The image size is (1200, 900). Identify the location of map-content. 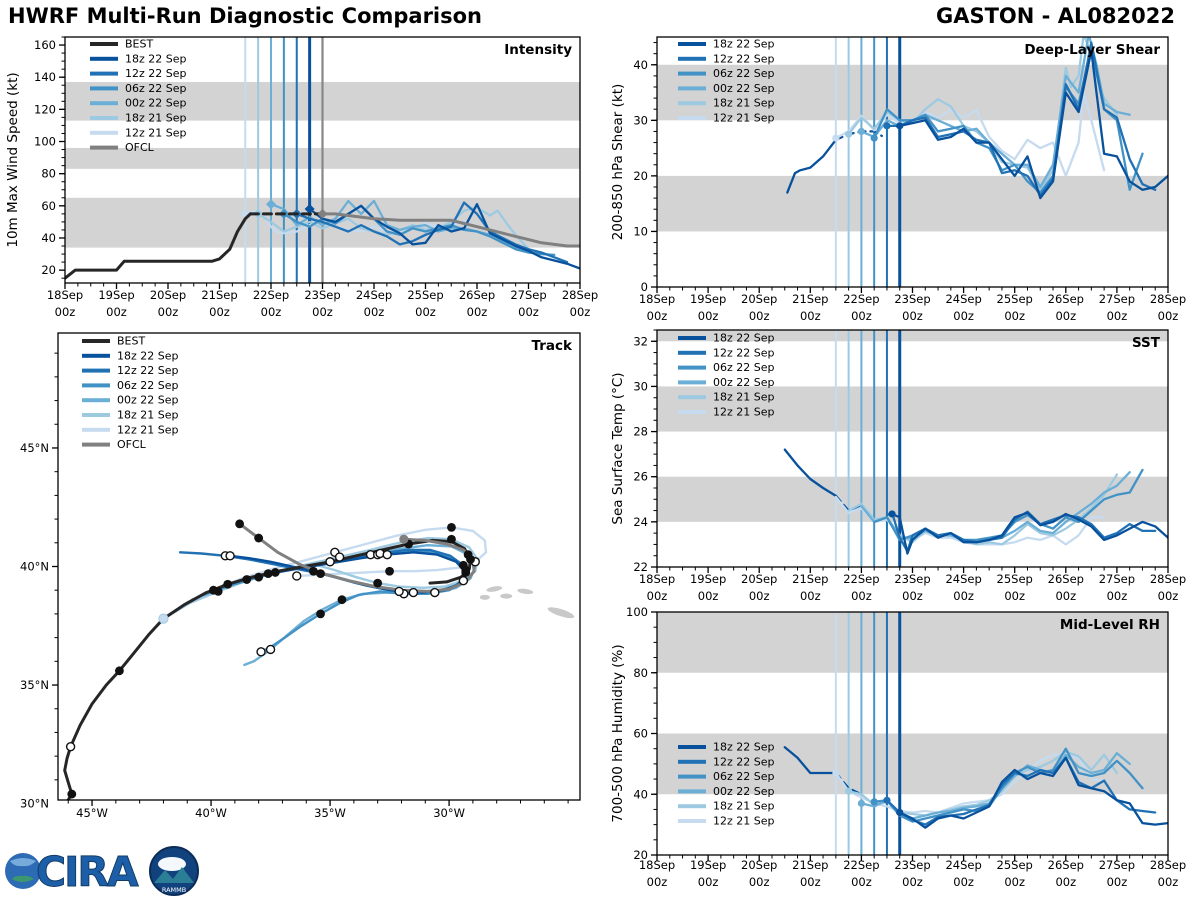
(319, 659).